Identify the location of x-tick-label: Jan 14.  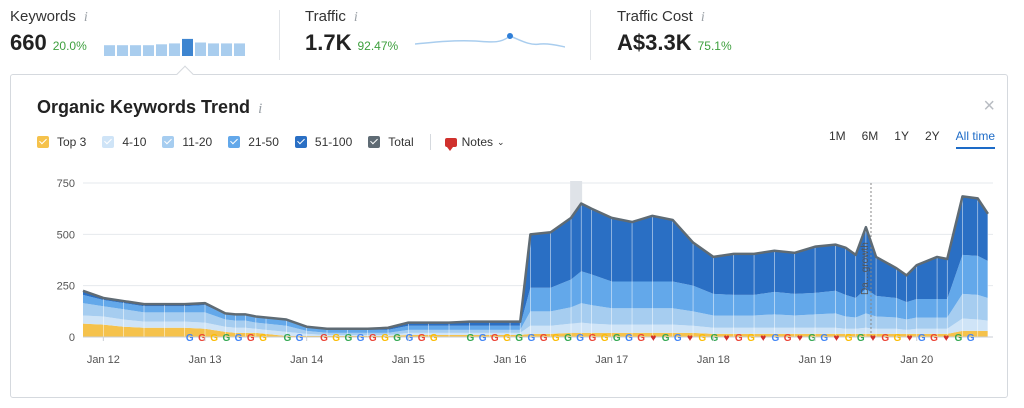
(306, 360).